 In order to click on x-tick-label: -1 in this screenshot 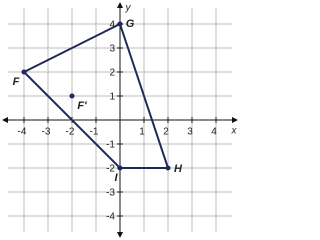, I will do `click(94, 132)`.